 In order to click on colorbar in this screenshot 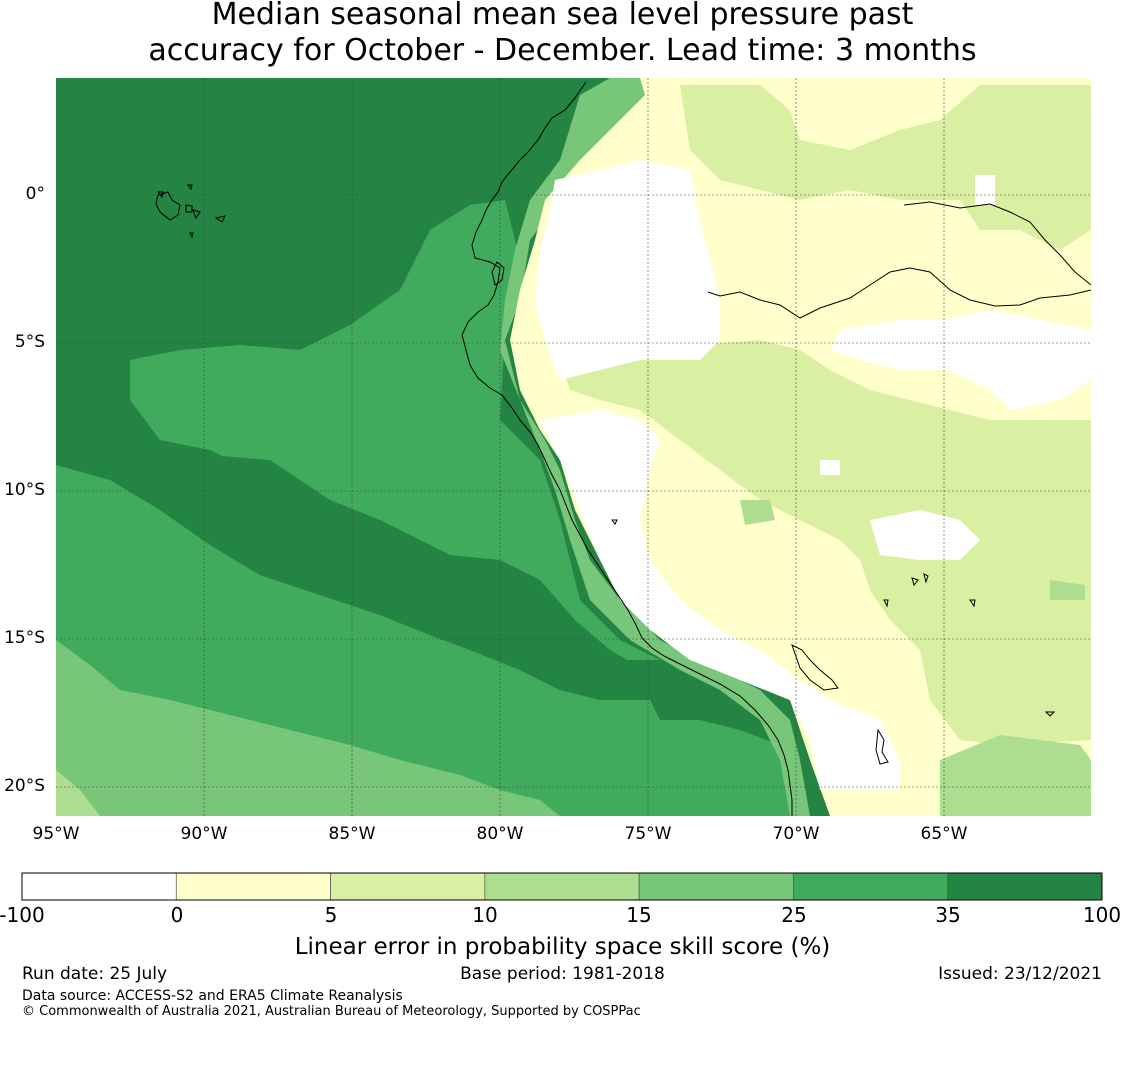, I will do `click(562, 886)`.